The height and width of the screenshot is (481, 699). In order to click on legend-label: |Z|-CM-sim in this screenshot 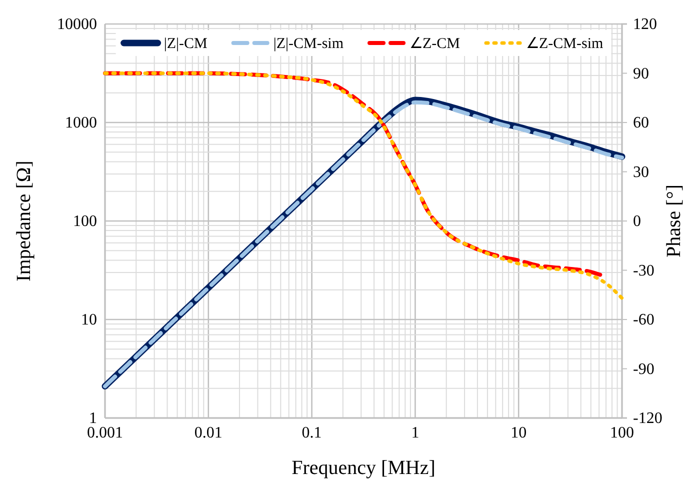, I will do `click(308, 44)`.